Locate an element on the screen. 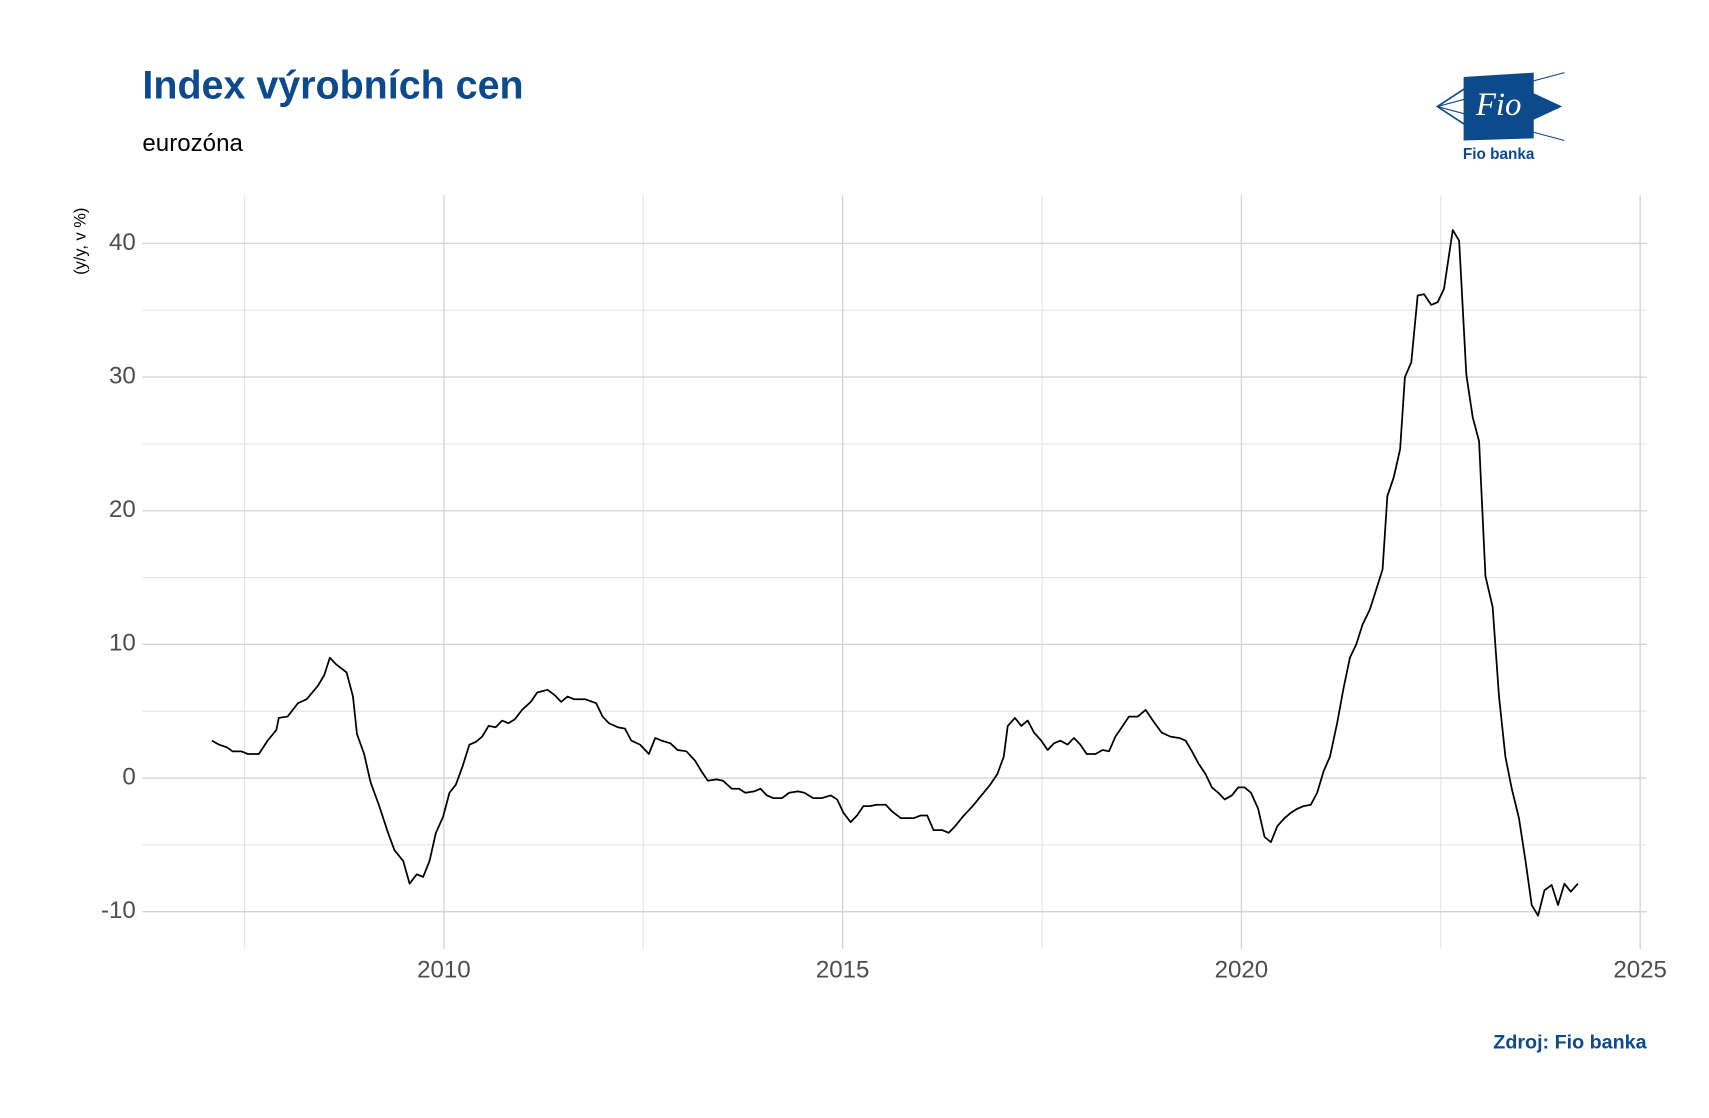 This screenshot has height=1118, width=1709. y-axis-label: (y/y, v %) is located at coordinates (80, 241).